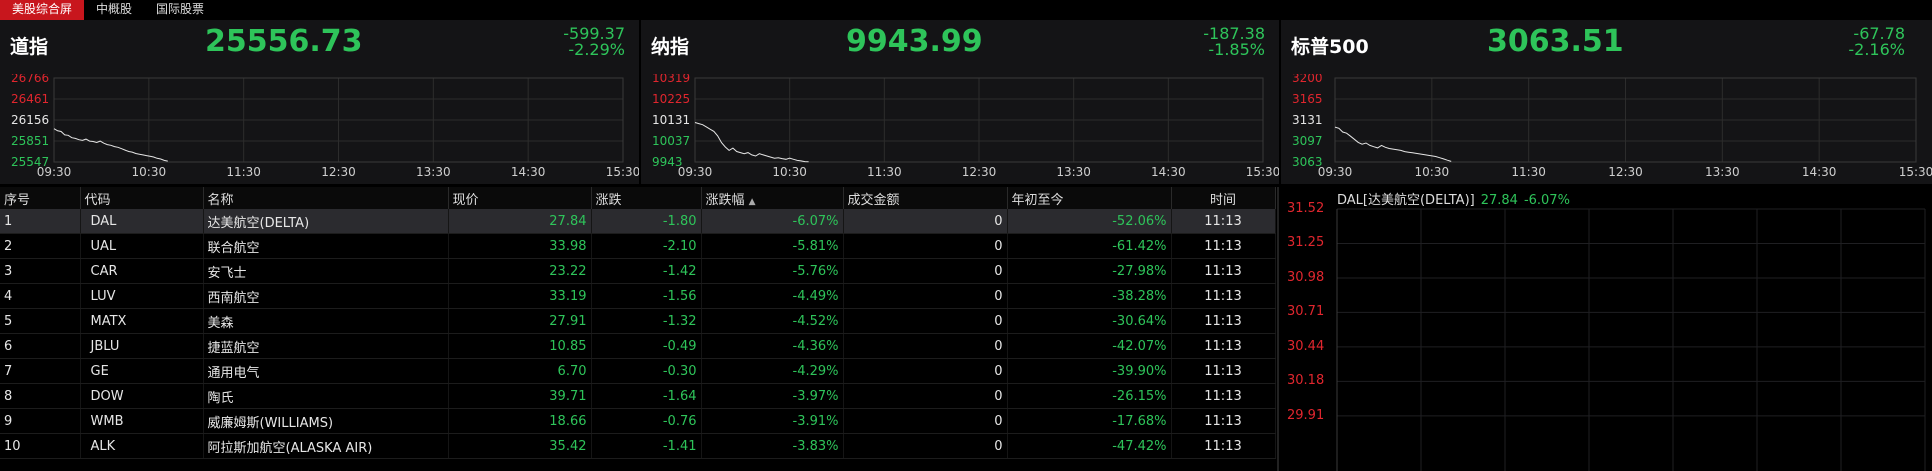 Image resolution: width=1932 pixels, height=471 pixels. What do you see at coordinates (142, 371) in the screenshot?
I see `row-code: GE` at bounding box center [142, 371].